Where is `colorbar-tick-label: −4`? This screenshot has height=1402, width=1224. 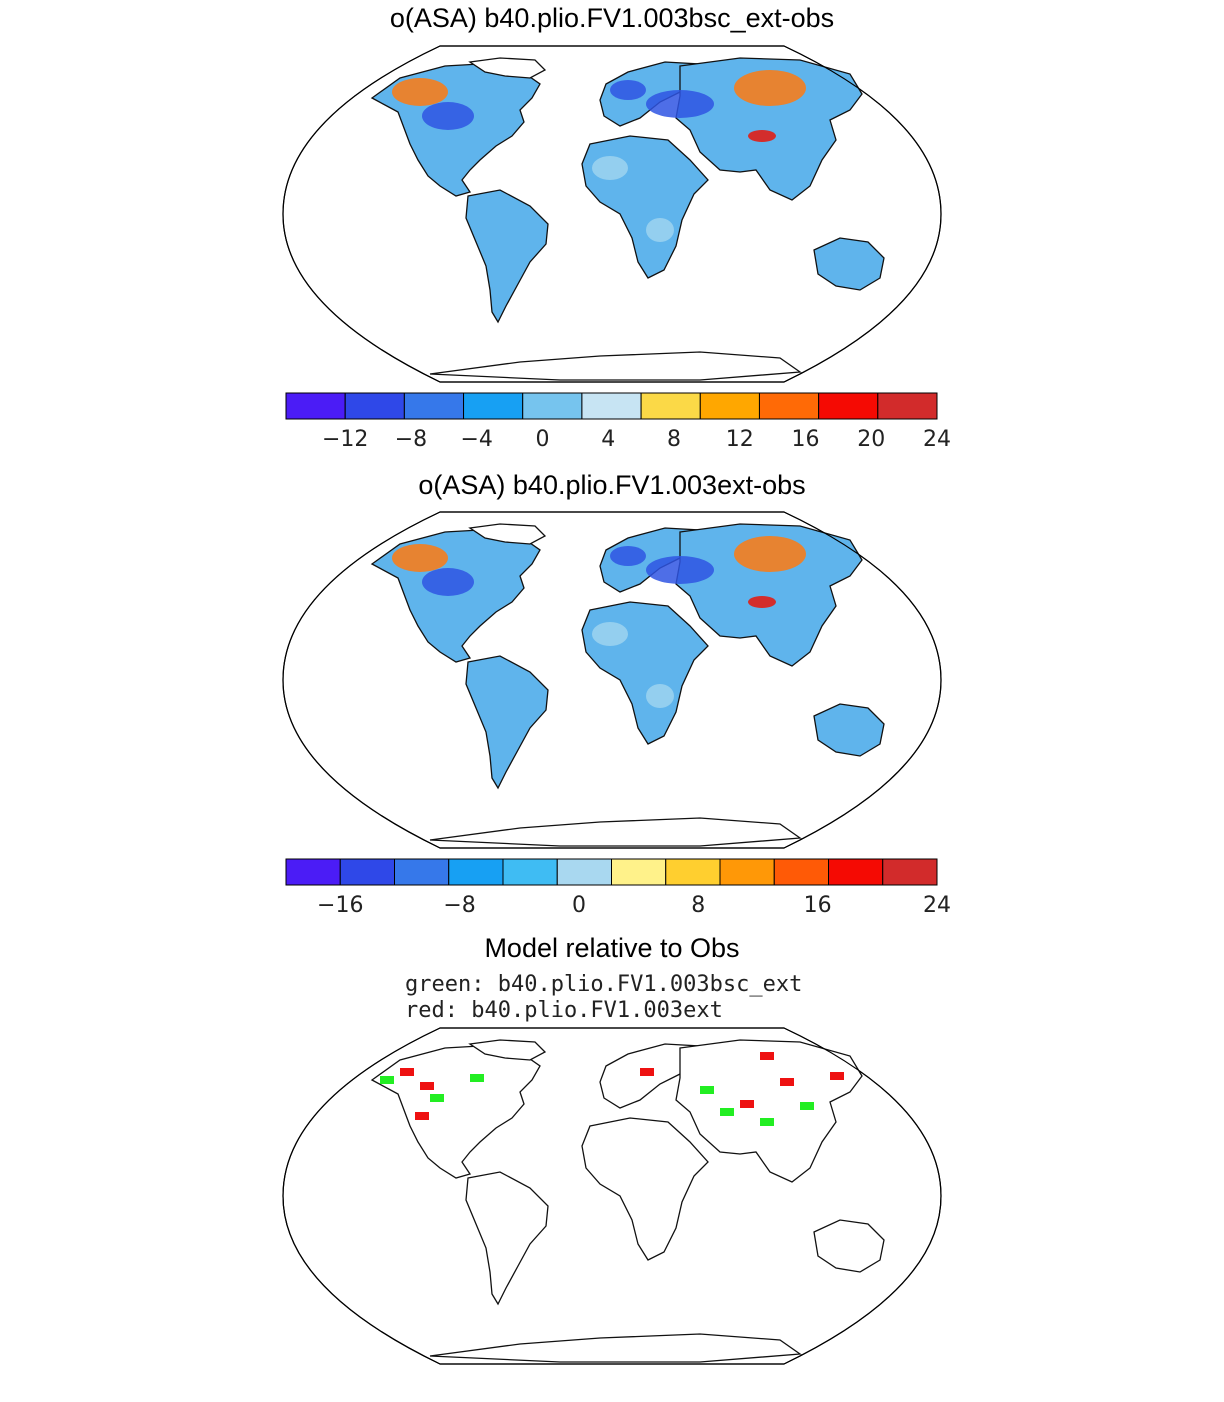
colorbar-tick-label: −4 is located at coordinates (476, 439).